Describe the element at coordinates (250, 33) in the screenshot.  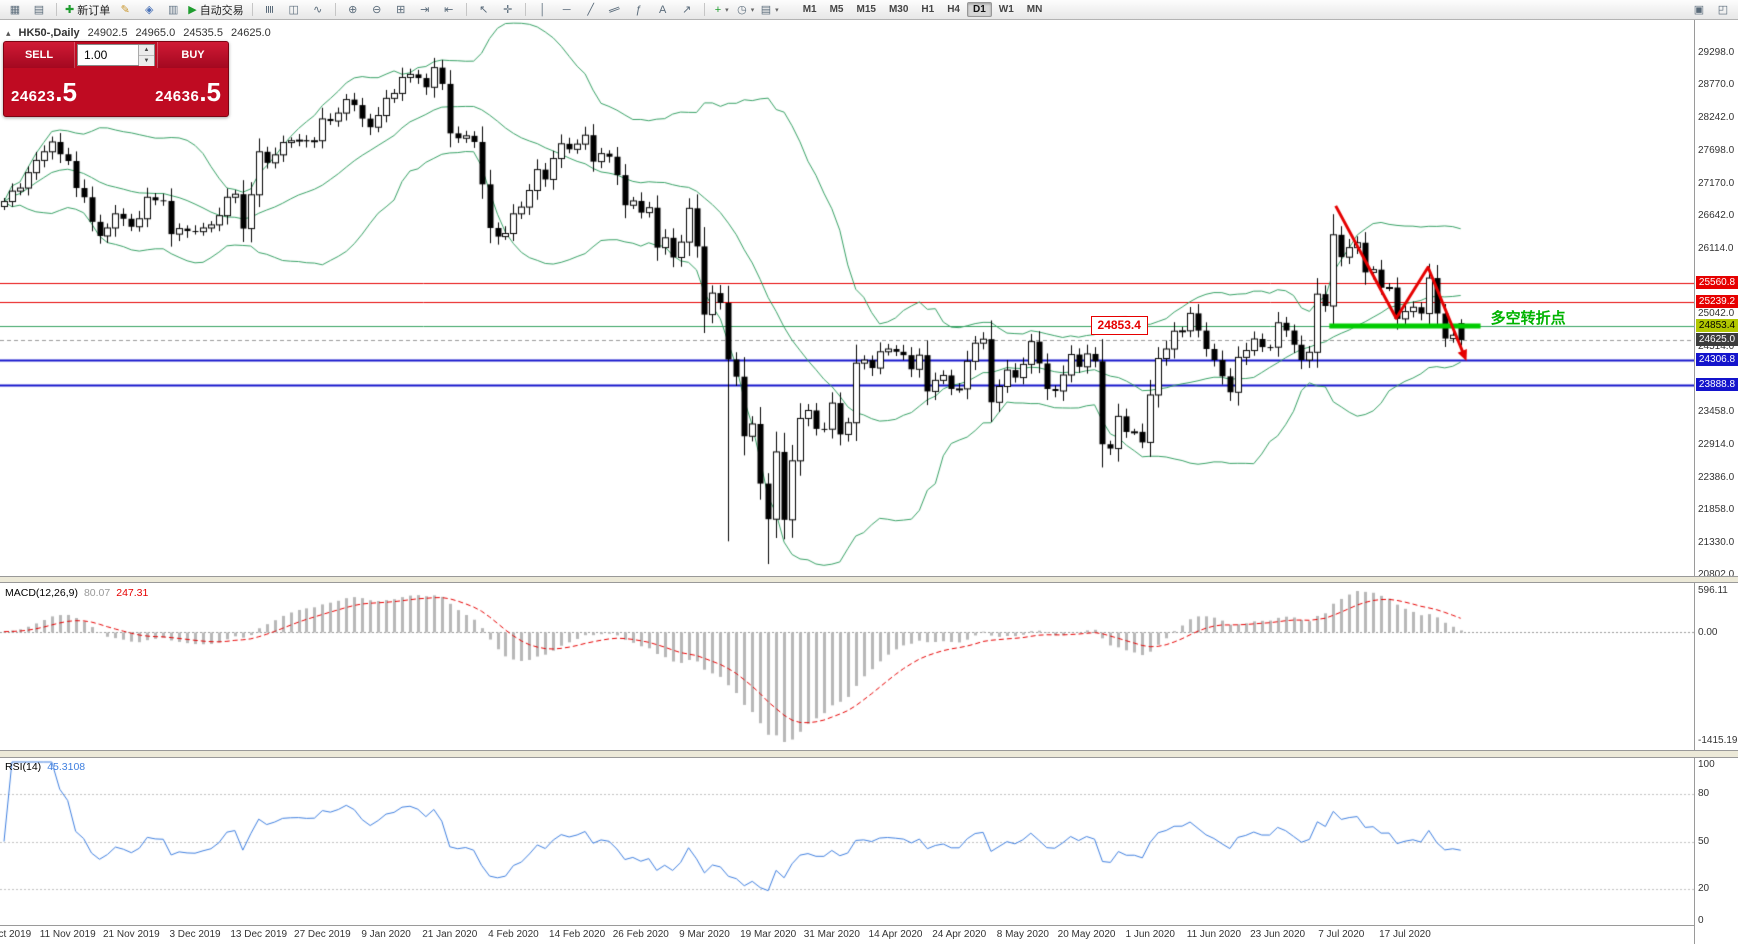
I see `ohlc-close: 24625.0` at that location.